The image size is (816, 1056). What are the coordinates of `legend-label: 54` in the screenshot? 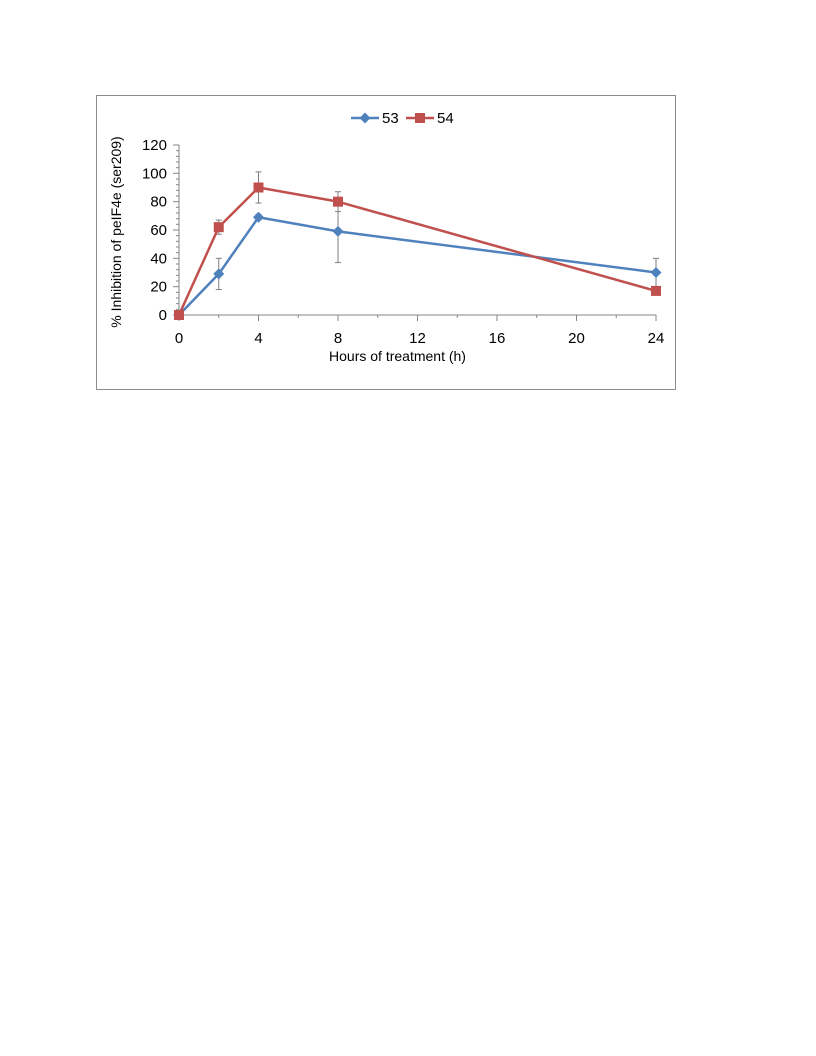 It's located at (445, 118).